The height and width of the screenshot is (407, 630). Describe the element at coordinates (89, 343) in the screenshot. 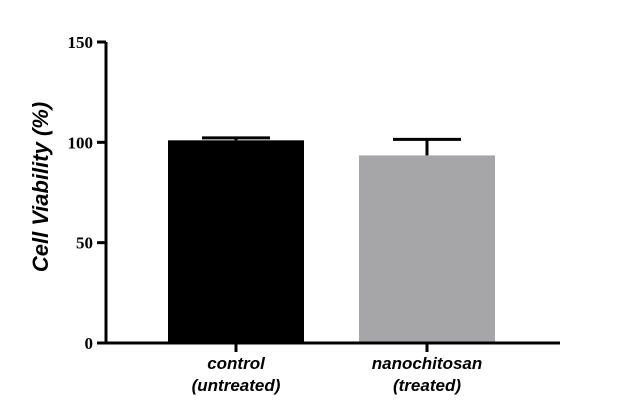

I see `y-tick-label-0: 0` at that location.